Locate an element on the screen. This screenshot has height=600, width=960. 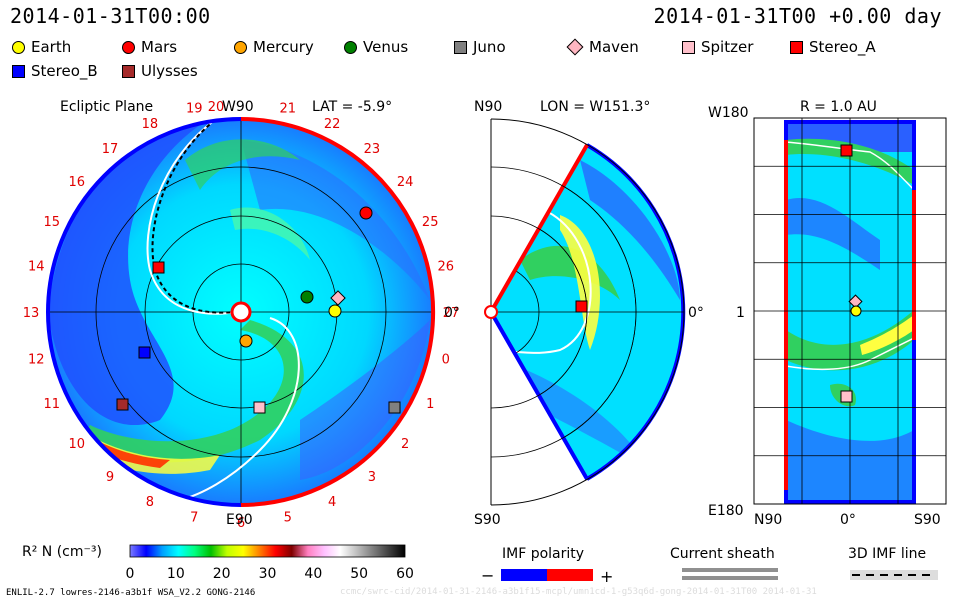
hour-label: 27 is located at coordinates (451, 313).